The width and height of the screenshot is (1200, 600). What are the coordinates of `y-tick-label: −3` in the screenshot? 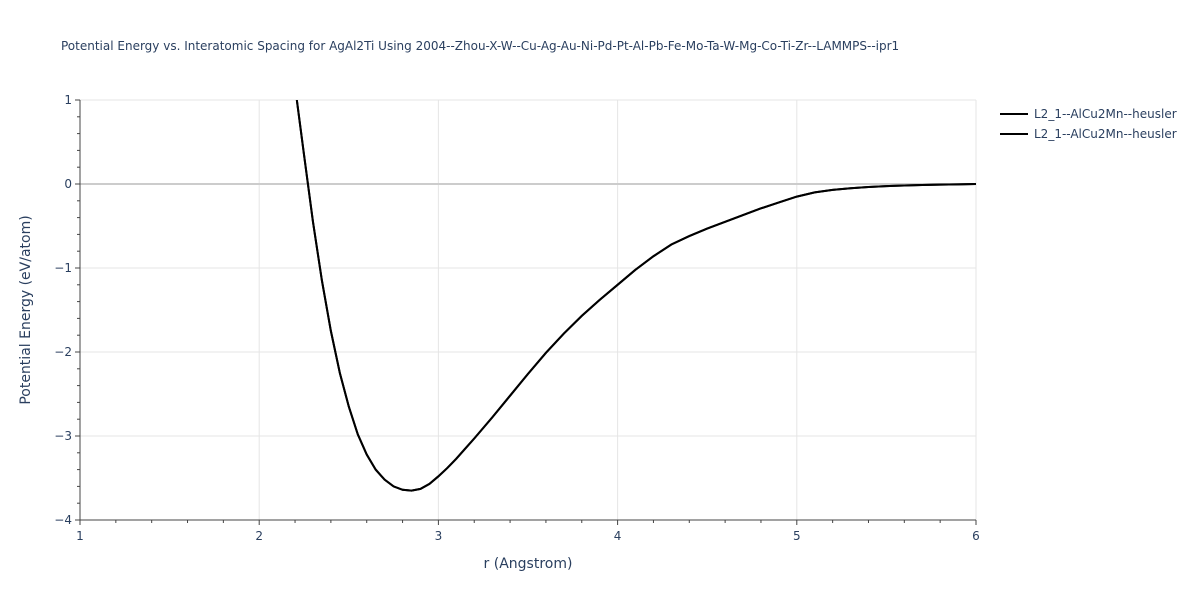 It's located at (63, 436).